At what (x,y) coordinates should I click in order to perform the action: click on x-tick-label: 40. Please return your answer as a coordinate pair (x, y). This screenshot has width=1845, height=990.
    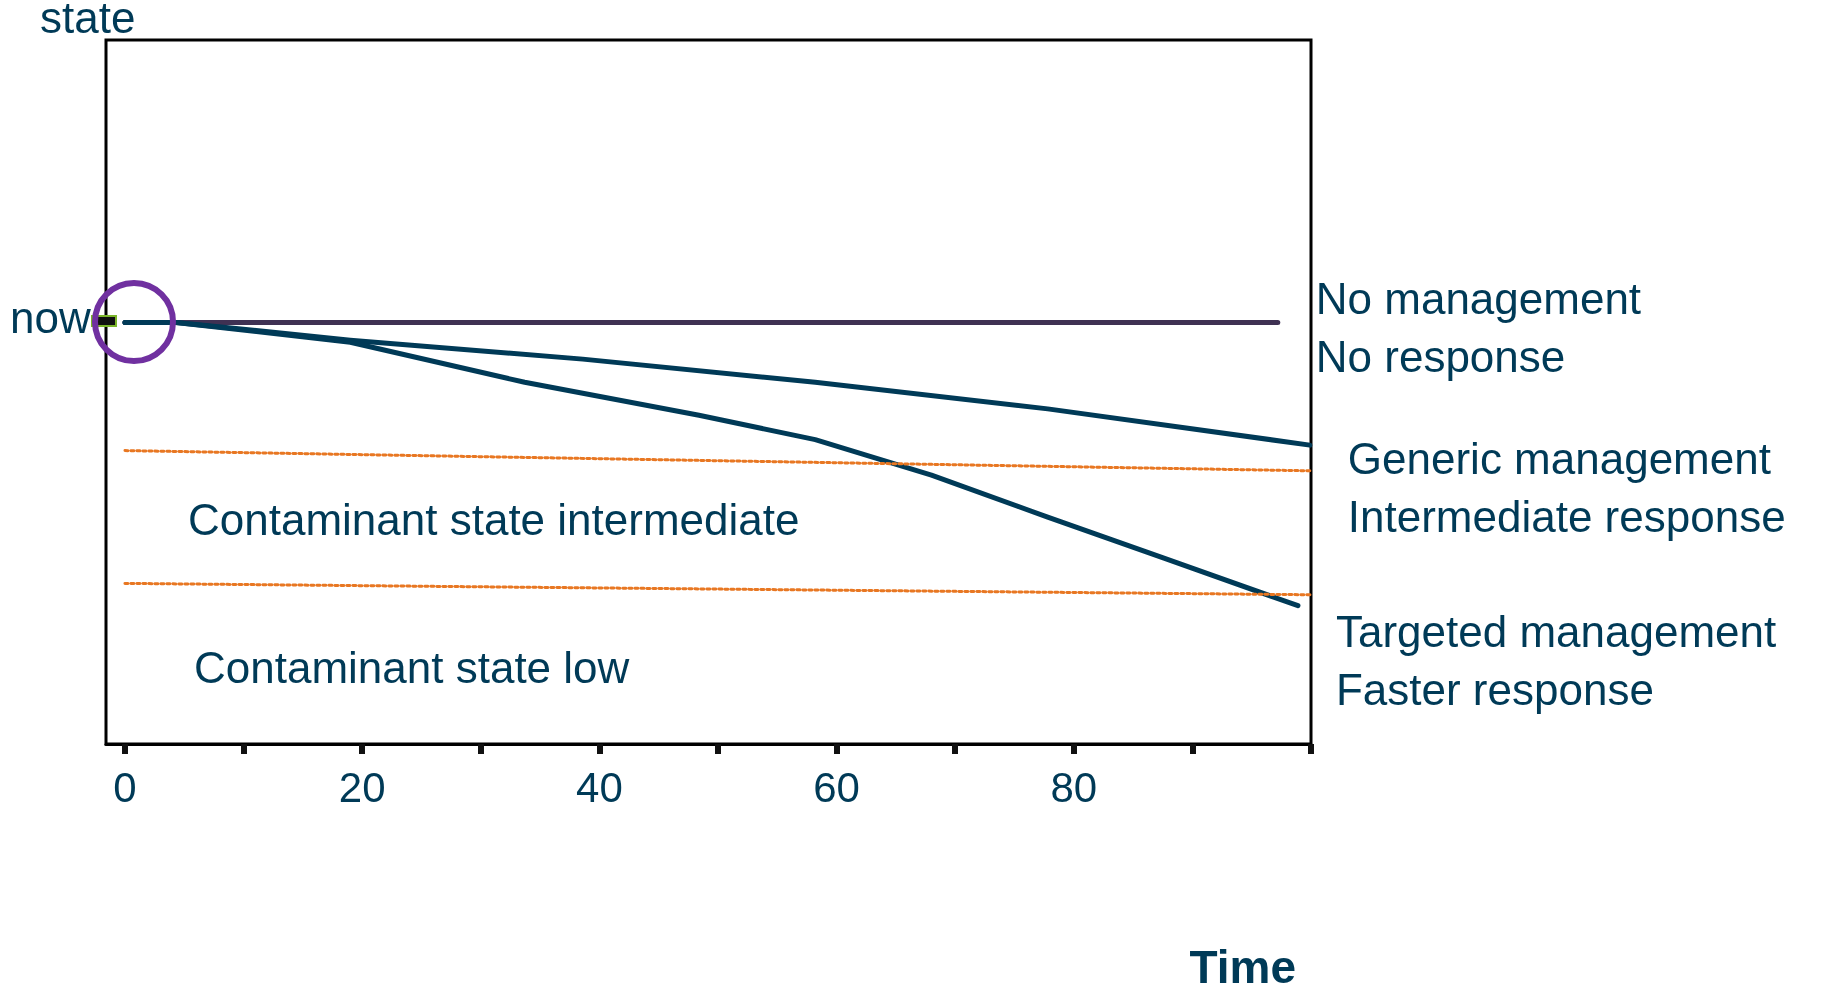
    Looking at the image, I should click on (599, 787).